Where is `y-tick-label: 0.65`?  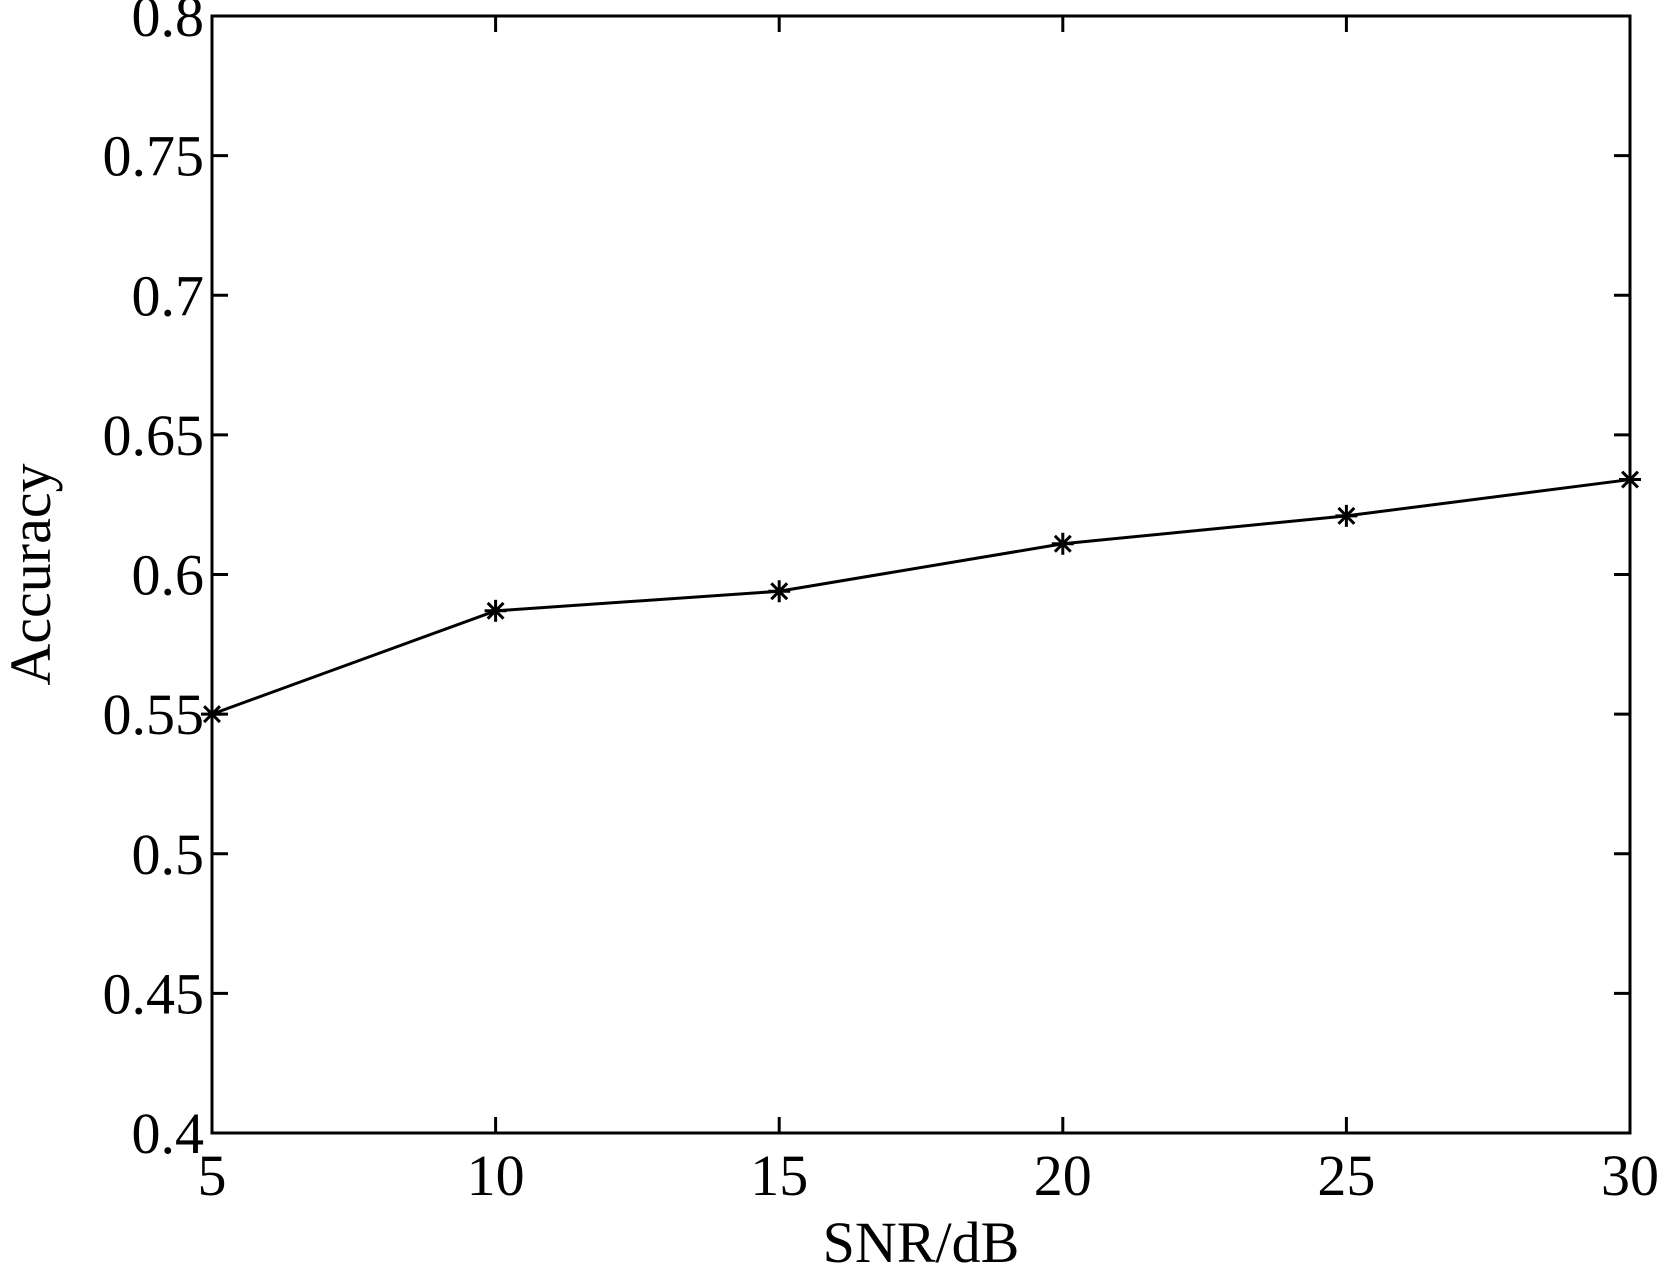
y-tick-label: 0.65 is located at coordinates (154, 435).